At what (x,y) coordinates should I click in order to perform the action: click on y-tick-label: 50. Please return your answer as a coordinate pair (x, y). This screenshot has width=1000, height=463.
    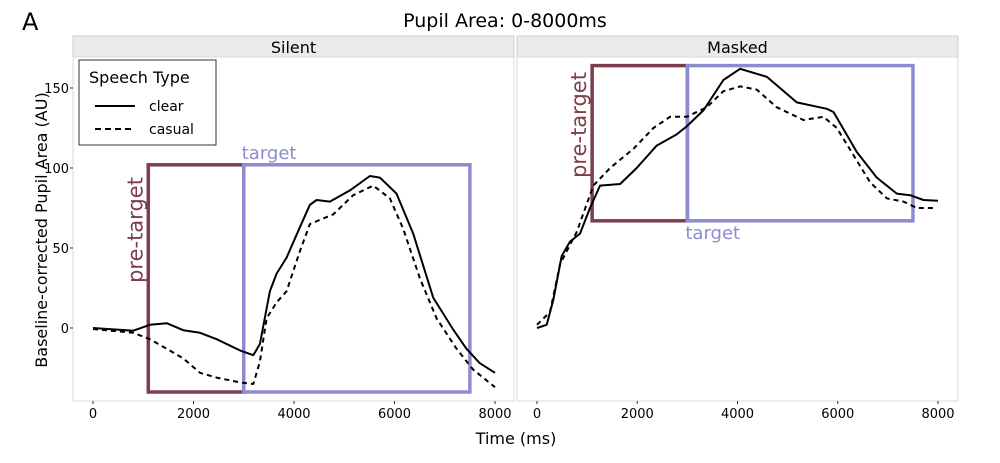
    Looking at the image, I should click on (60, 249).